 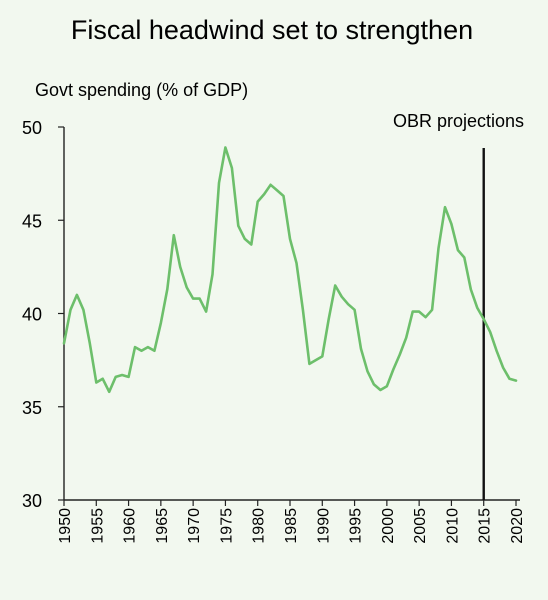 What do you see at coordinates (141, 90) in the screenshot?
I see `y-axis-label: Govt spending (% of GDP)` at bounding box center [141, 90].